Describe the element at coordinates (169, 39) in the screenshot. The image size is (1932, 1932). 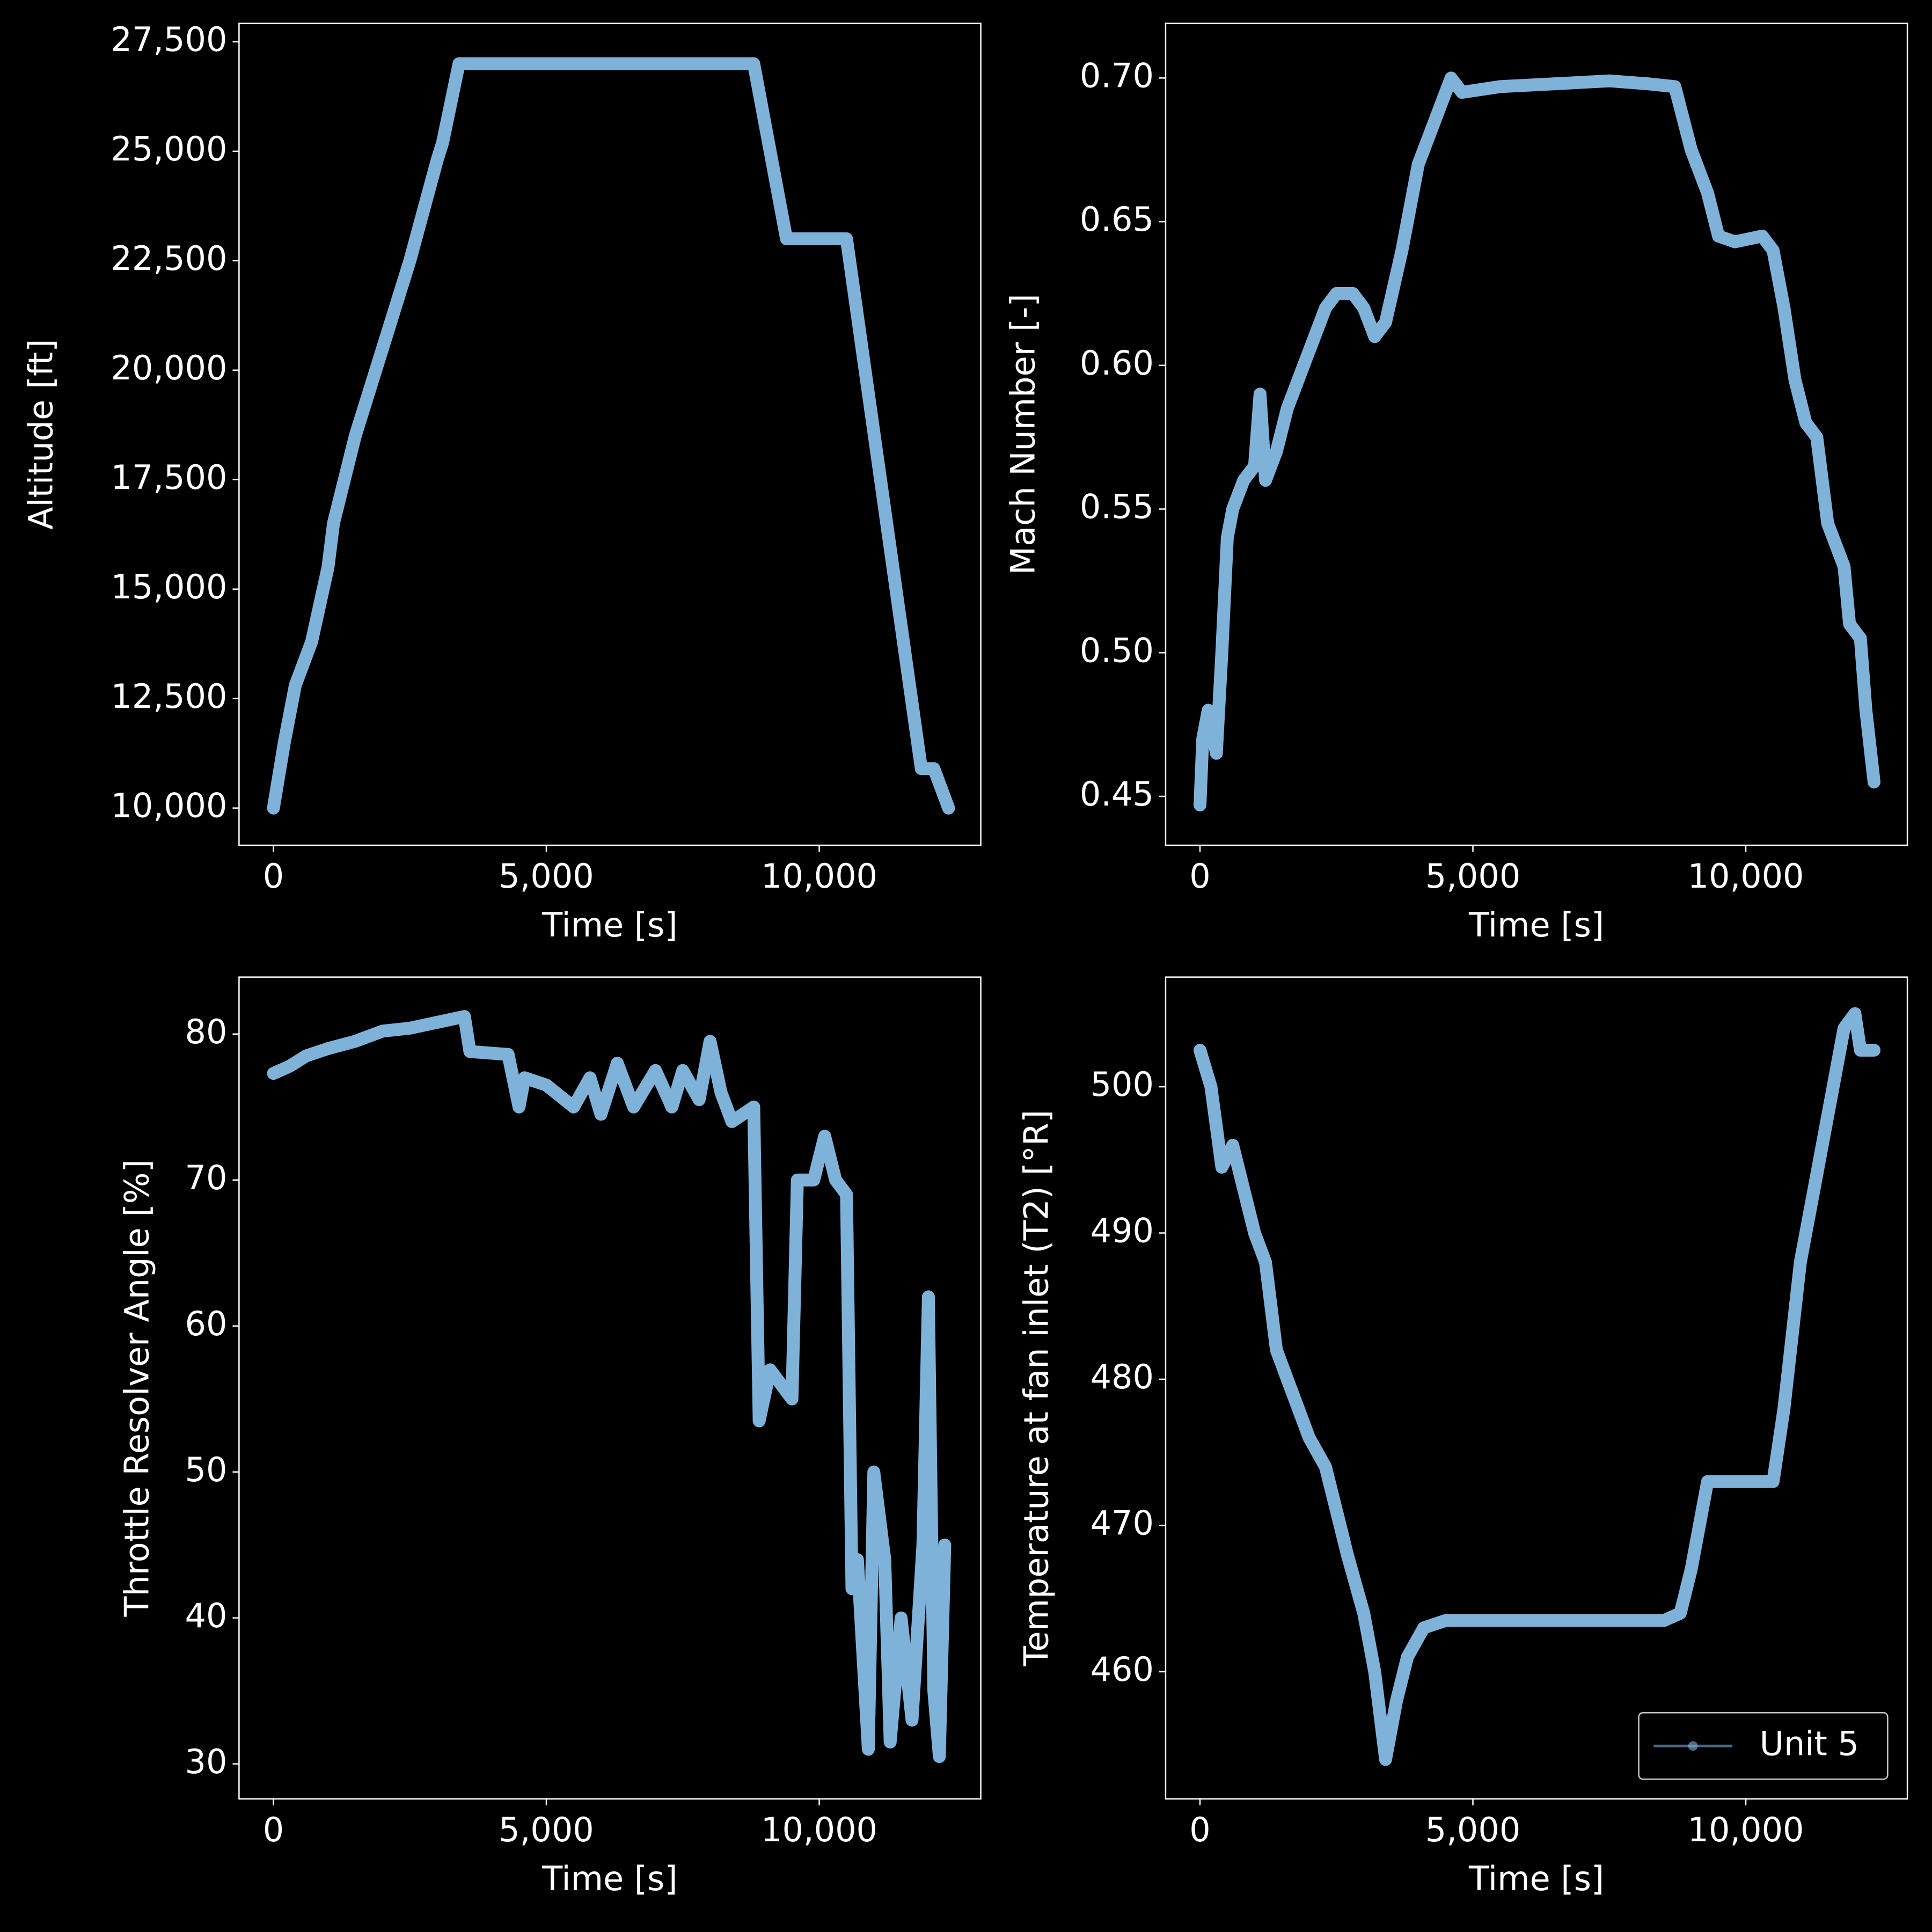
I see `y-tick-label: 27,500` at that location.